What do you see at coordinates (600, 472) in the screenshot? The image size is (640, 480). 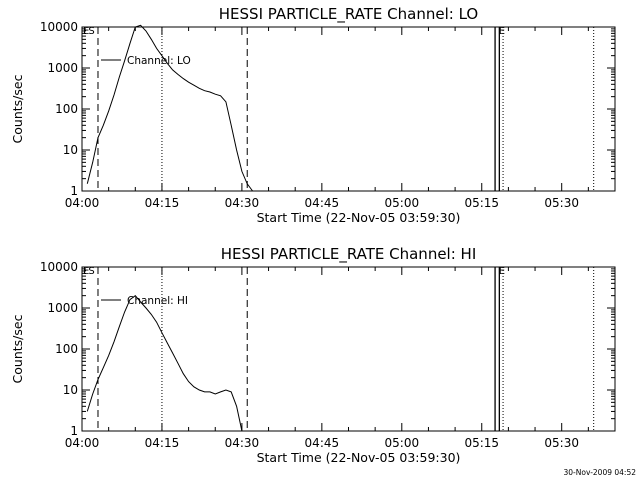 I see `timestamp-label: 30-Nov-2009 04:52` at bounding box center [600, 472].